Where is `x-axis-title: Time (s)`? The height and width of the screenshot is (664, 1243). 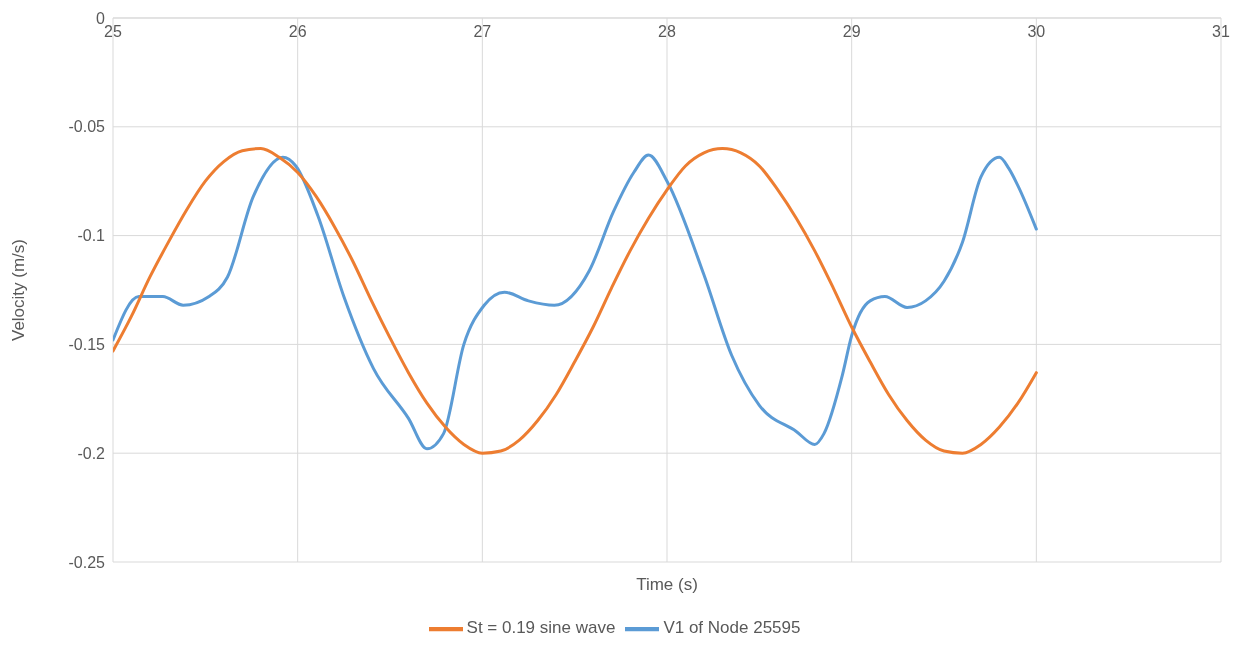
x-axis-title: Time (s) is located at coordinates (667, 584).